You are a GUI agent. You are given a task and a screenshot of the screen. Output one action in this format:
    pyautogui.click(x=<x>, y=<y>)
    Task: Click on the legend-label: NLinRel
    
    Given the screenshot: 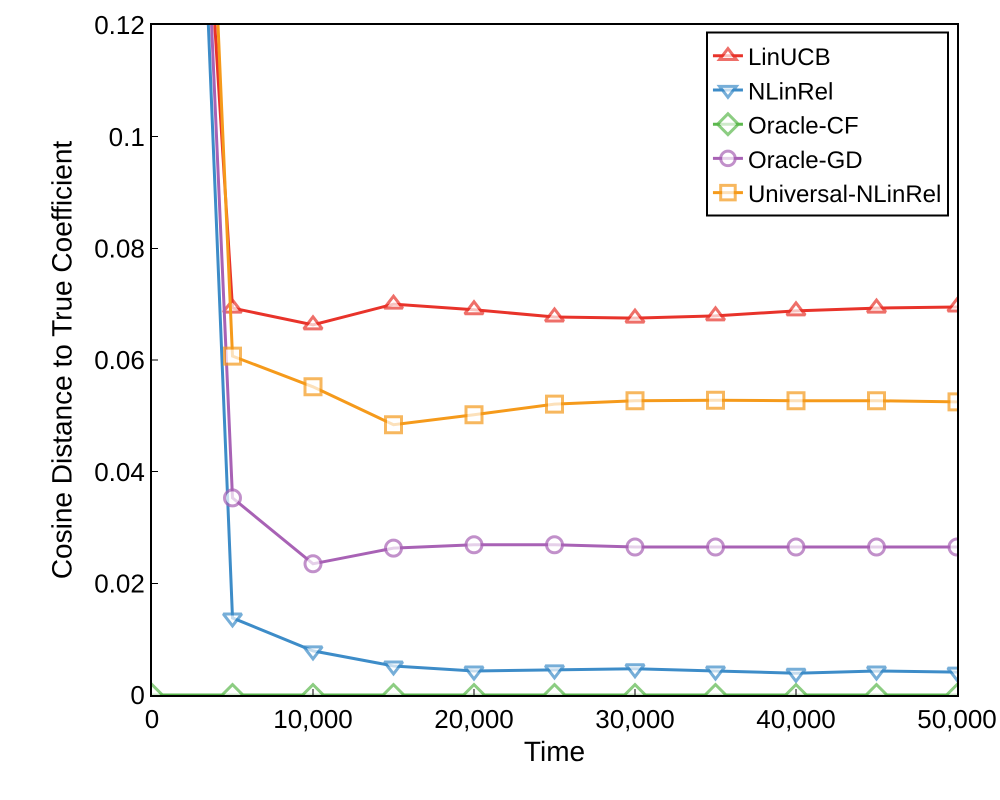 What is the action you would take?
    pyautogui.click(x=791, y=92)
    